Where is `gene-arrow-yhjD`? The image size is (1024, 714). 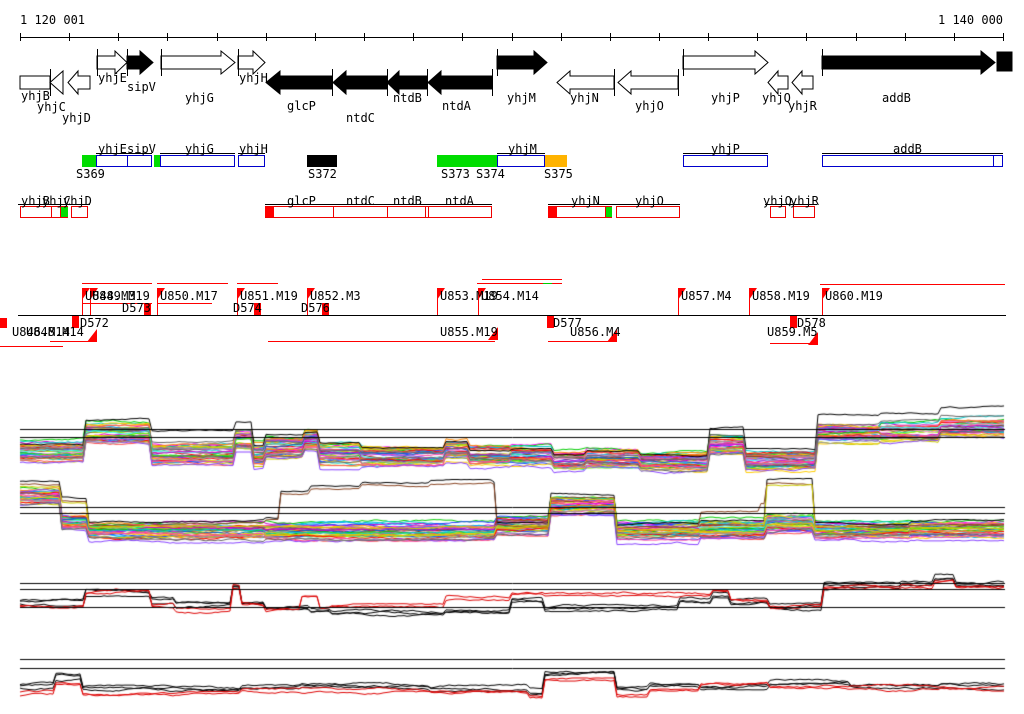
gene-arrow-yhjD is located at coordinates (79, 82).